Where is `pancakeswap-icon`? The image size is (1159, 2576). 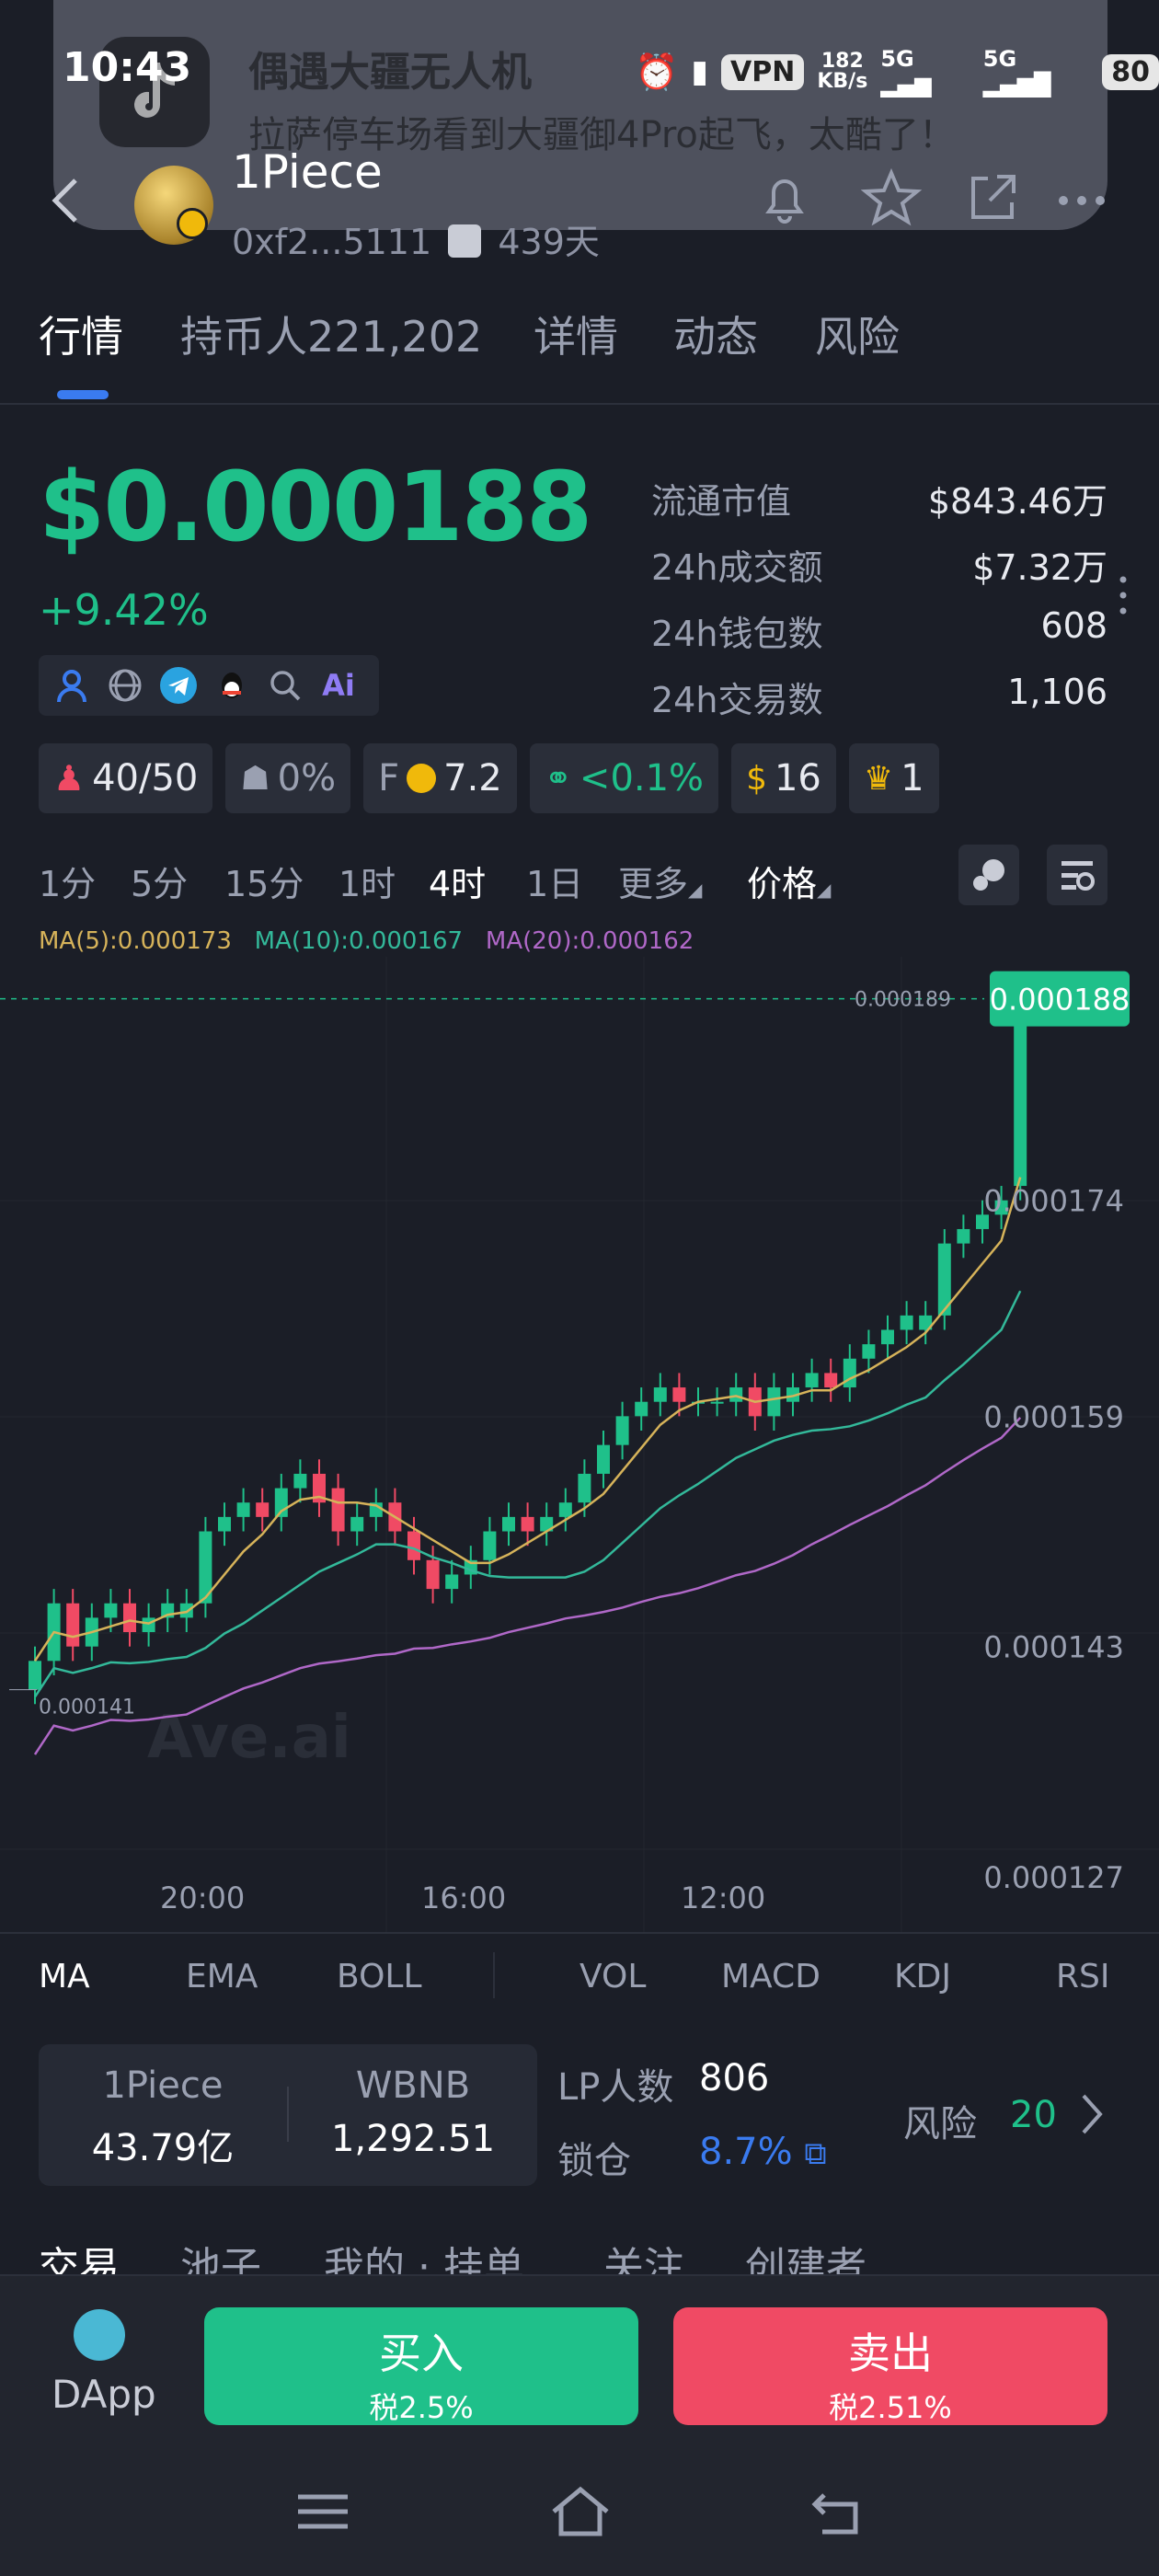
pancakeswap-icon is located at coordinates (99, 2335).